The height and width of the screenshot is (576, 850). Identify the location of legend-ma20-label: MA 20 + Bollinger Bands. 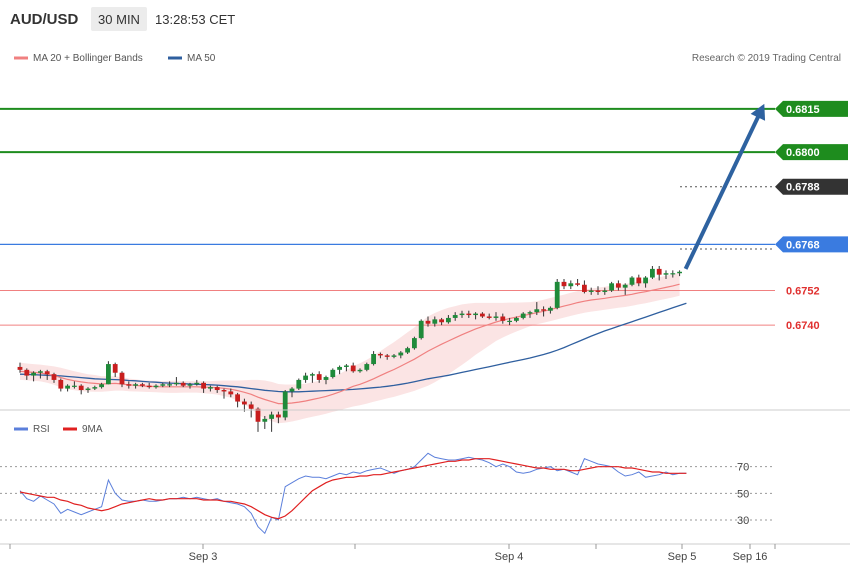
(88, 58).